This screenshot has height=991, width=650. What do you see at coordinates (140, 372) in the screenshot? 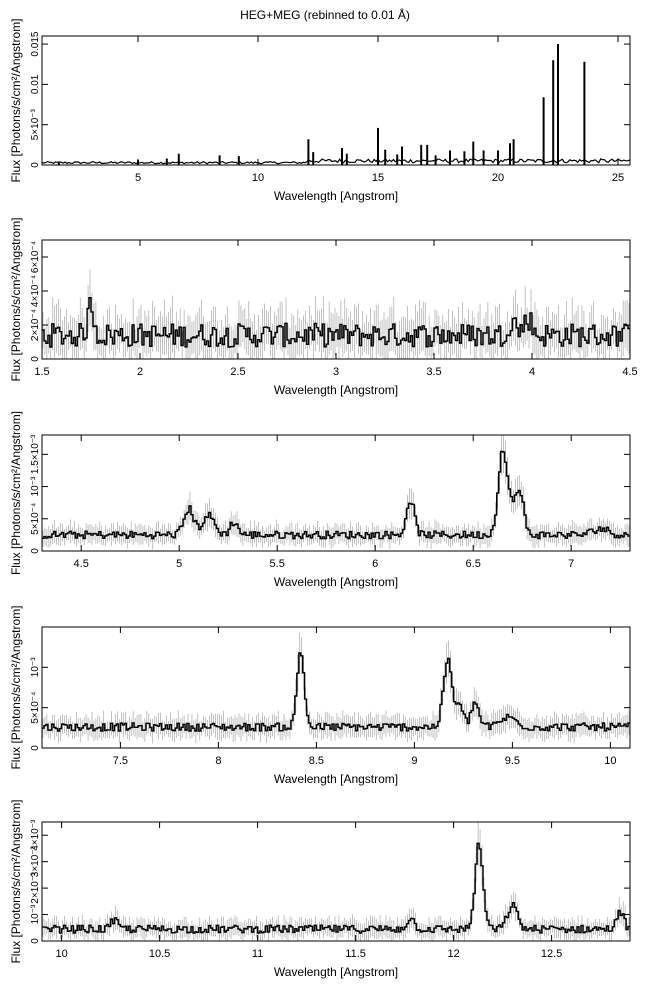
I see `x-tick-label: 2` at bounding box center [140, 372].